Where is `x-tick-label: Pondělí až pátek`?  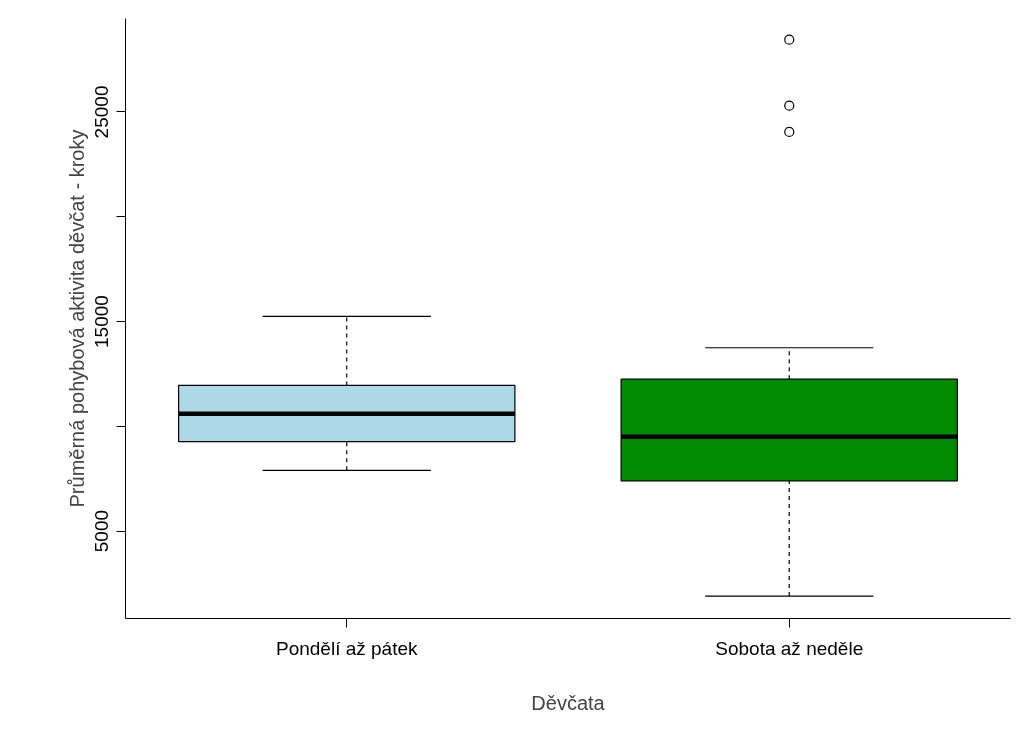
x-tick-label: Pondělí až pátek is located at coordinates (347, 648).